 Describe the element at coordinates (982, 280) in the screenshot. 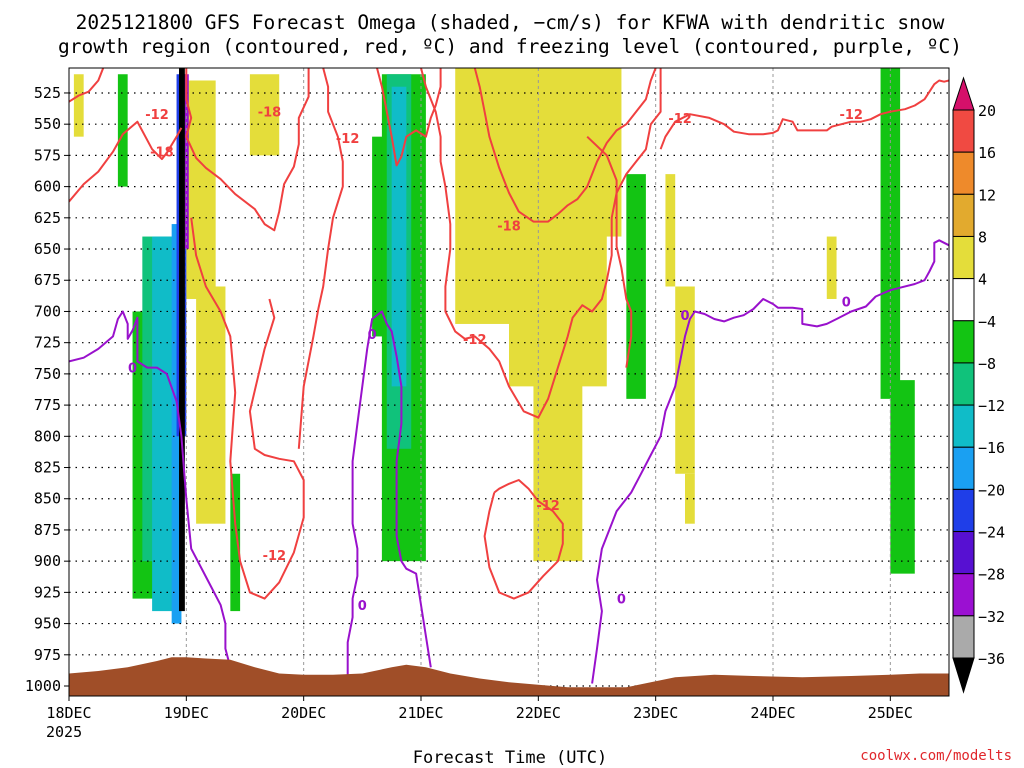

I see `colorbar-label-4: 4` at that location.